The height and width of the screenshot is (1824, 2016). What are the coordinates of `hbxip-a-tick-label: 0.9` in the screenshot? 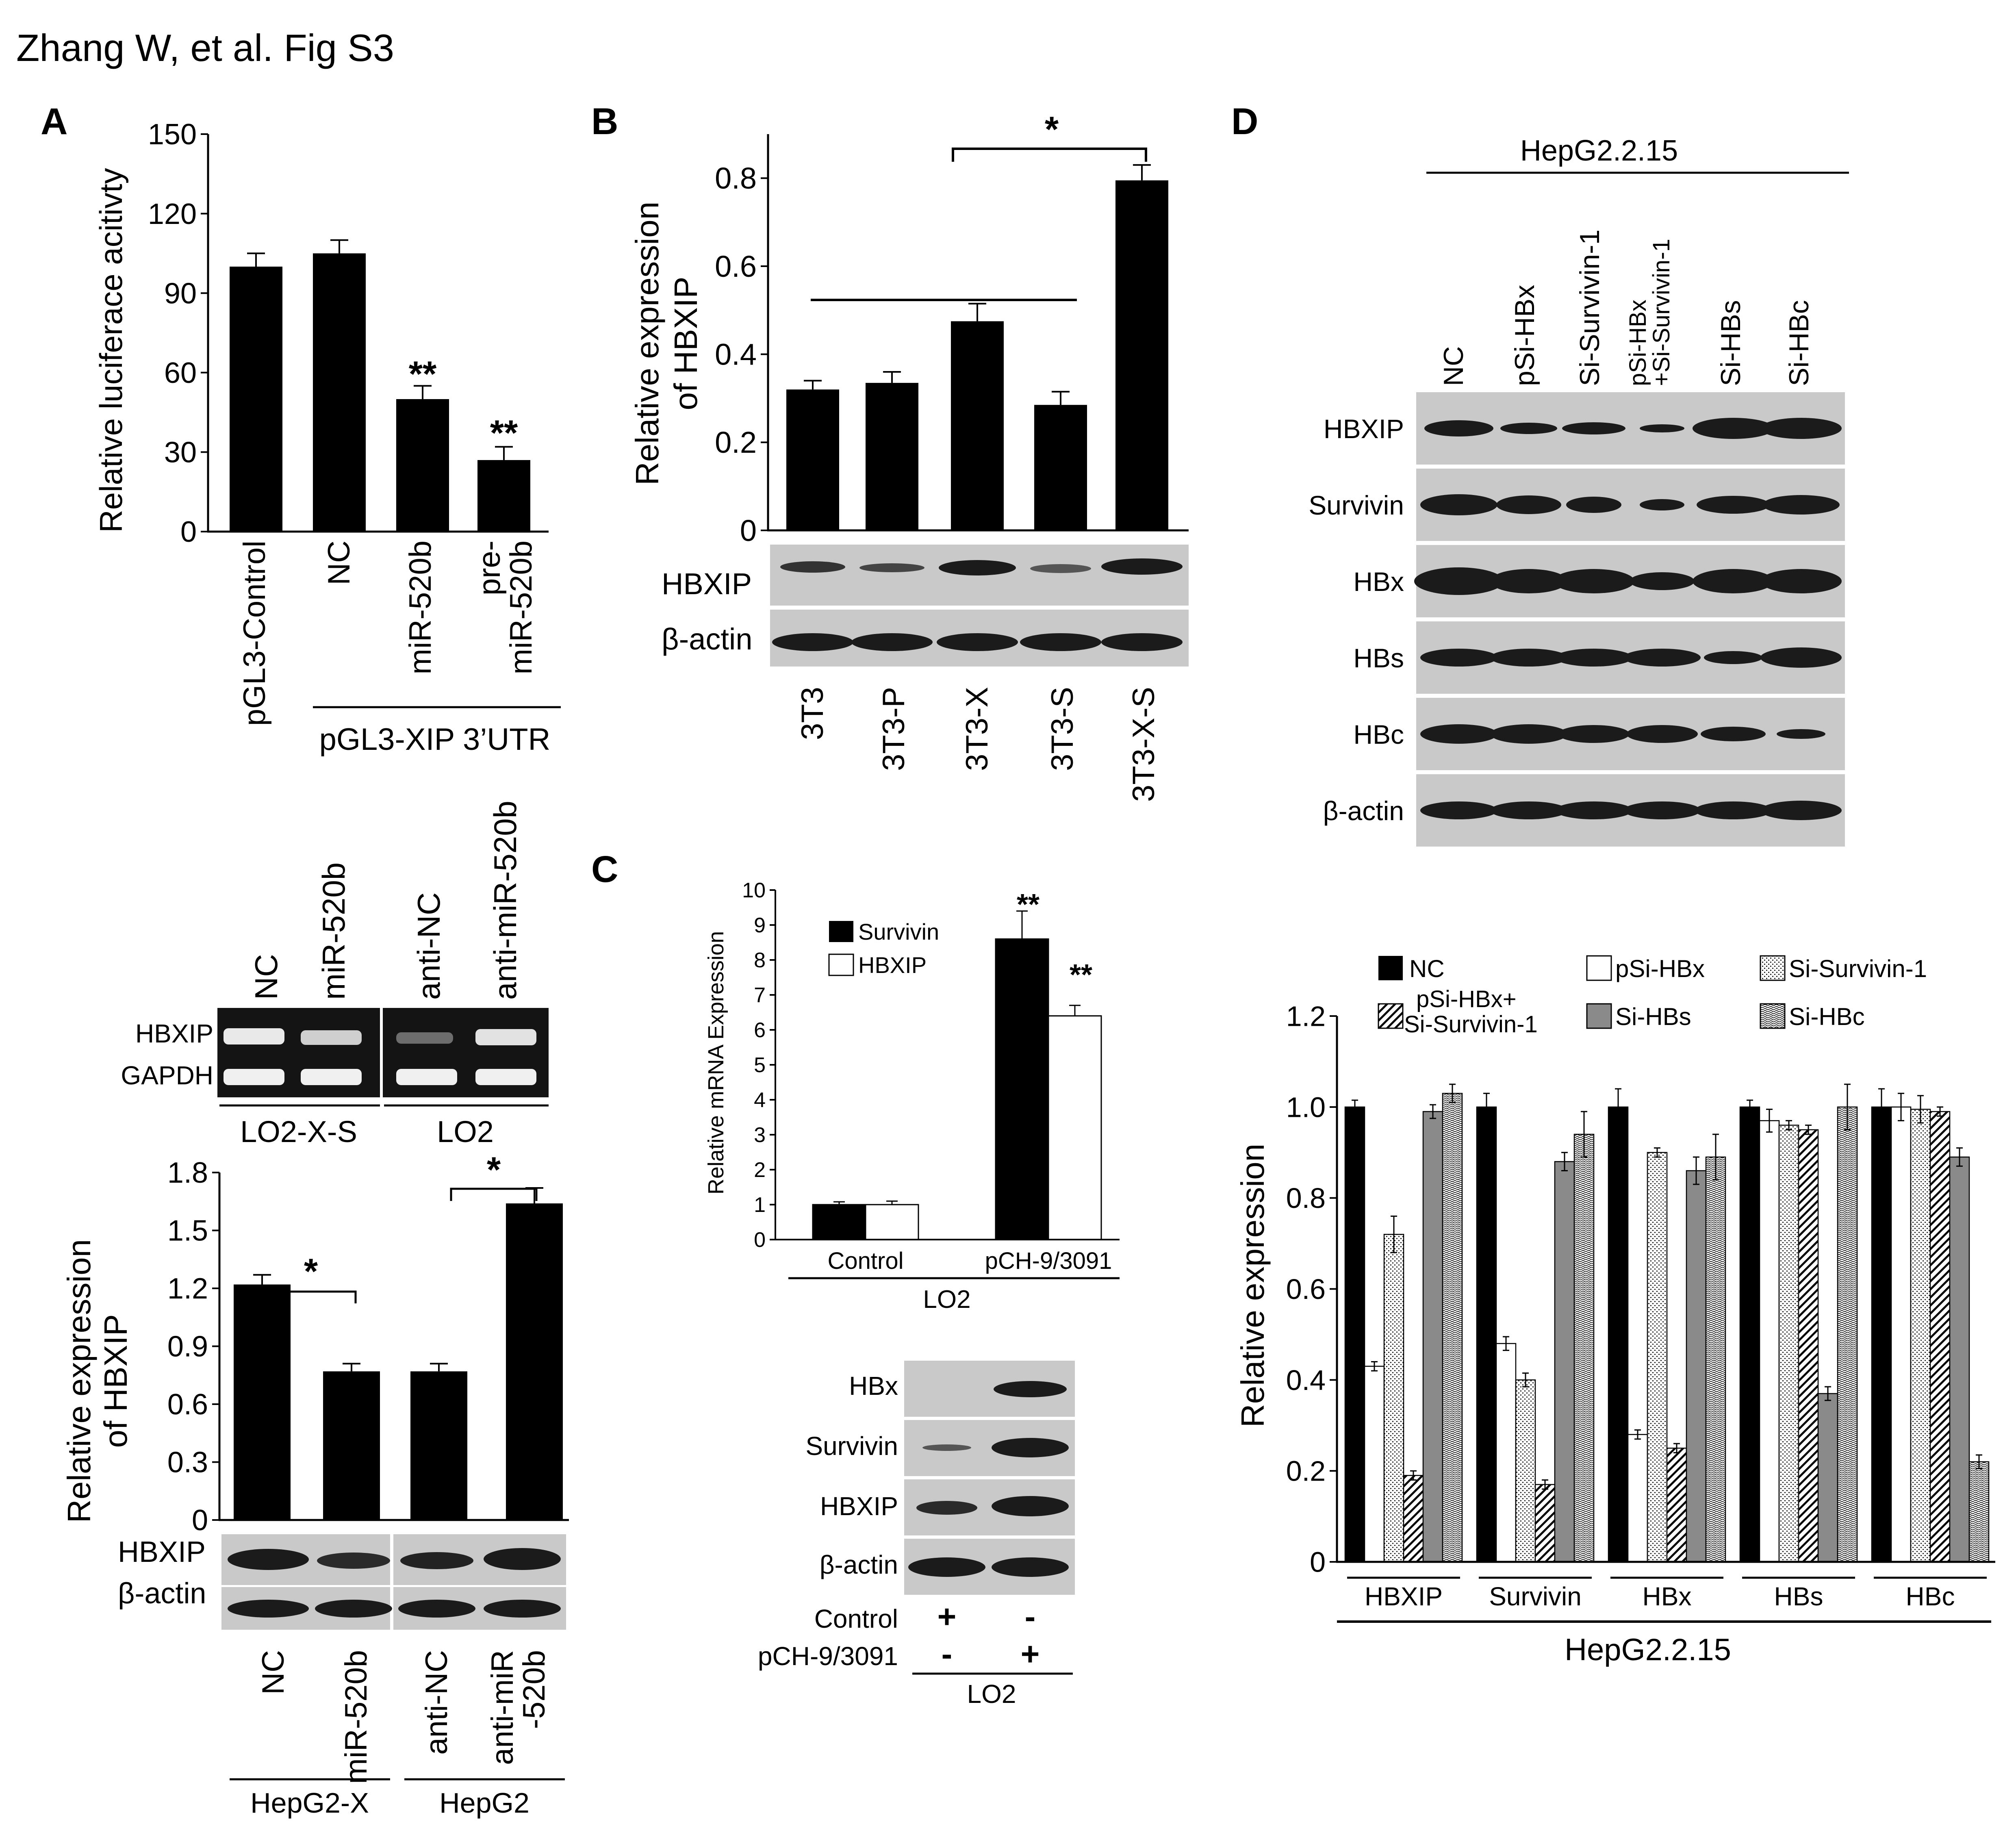 It's located at (187, 1347).